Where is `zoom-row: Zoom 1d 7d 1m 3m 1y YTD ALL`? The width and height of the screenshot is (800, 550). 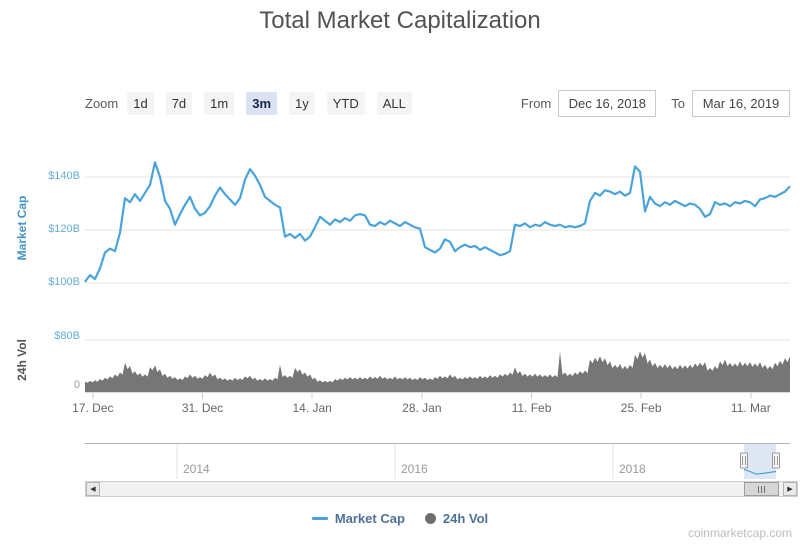 zoom-row: Zoom 1d 7d 1m 3m 1y YTD ALL is located at coordinates (254, 103).